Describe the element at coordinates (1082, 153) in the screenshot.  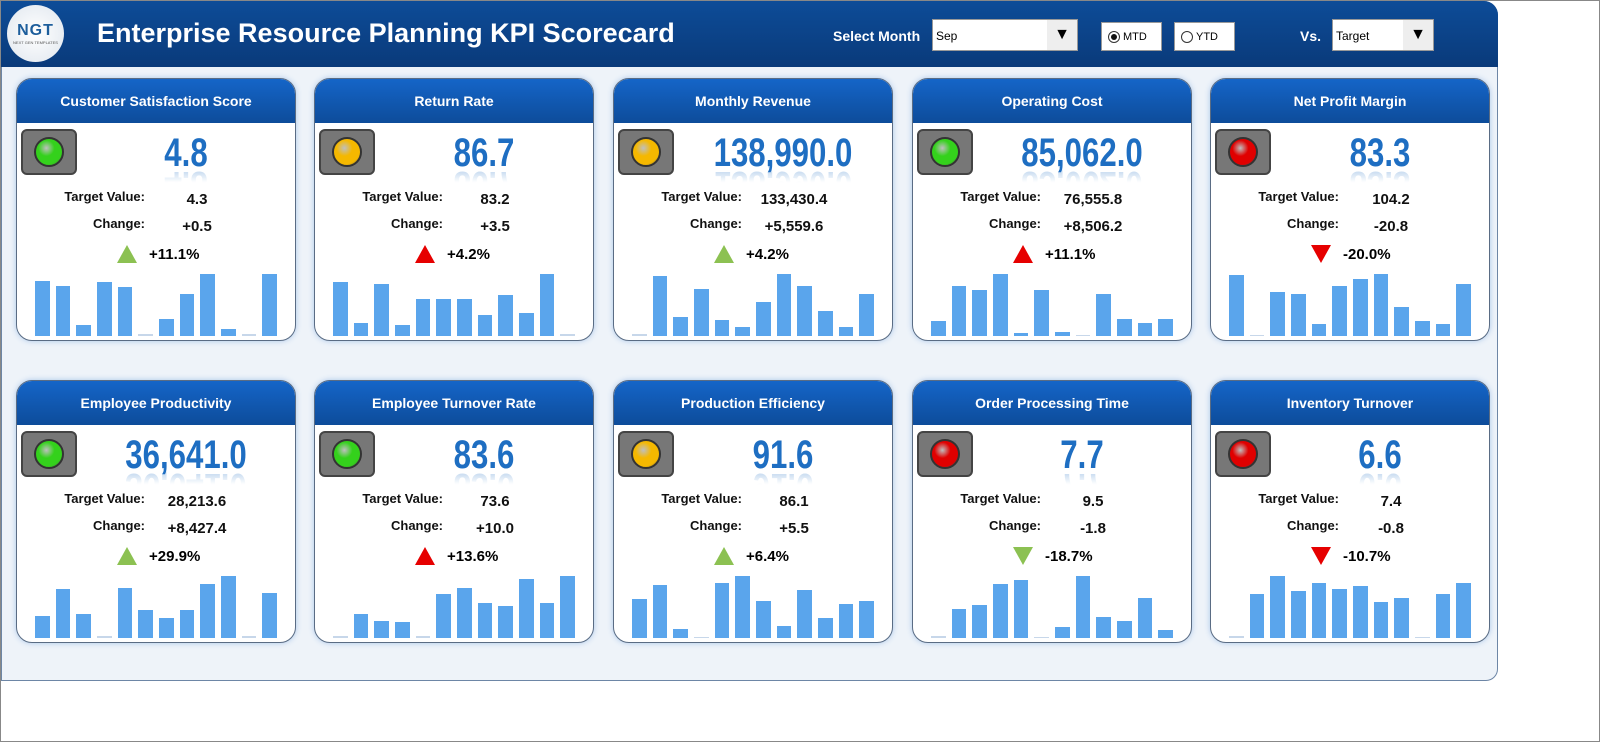
I see `kpi-value: 85,062.0` at that location.